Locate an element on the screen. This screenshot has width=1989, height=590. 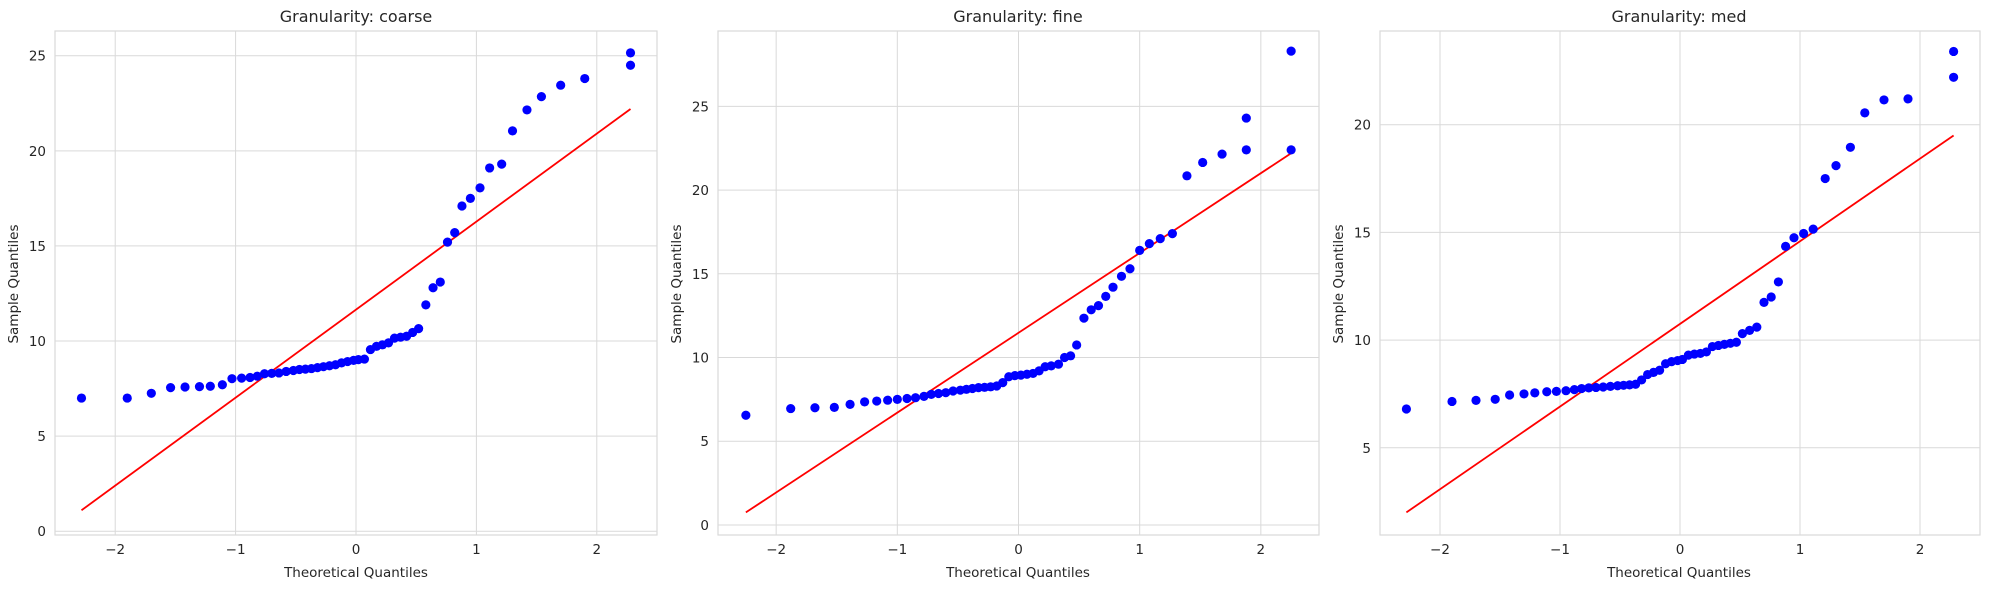
panel-fine-xlabel: Theoretical Quantiles is located at coordinates (1017, 573).